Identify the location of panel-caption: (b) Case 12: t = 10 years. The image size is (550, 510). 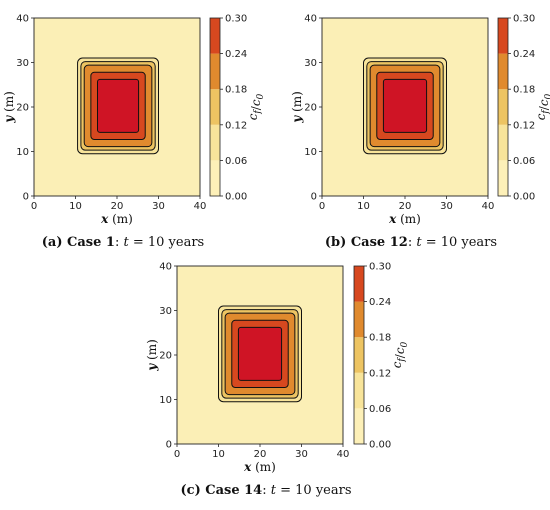
(411, 242).